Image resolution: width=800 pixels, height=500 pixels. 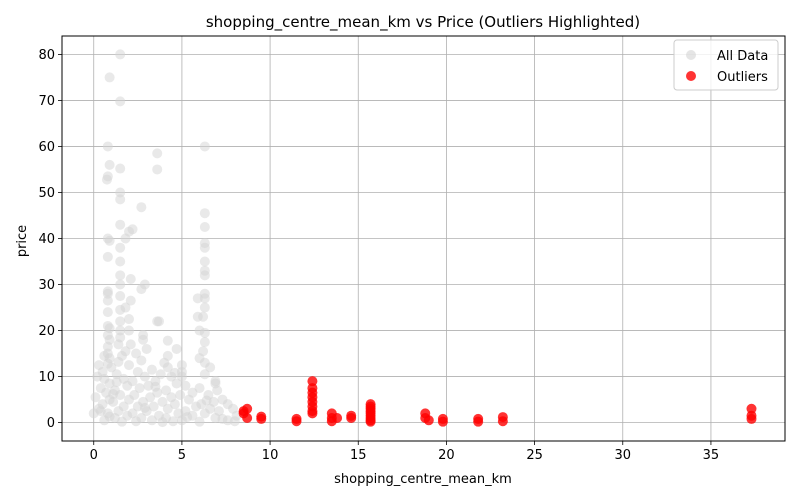 I want to click on x-tick-label: 0, so click(x=94, y=455).